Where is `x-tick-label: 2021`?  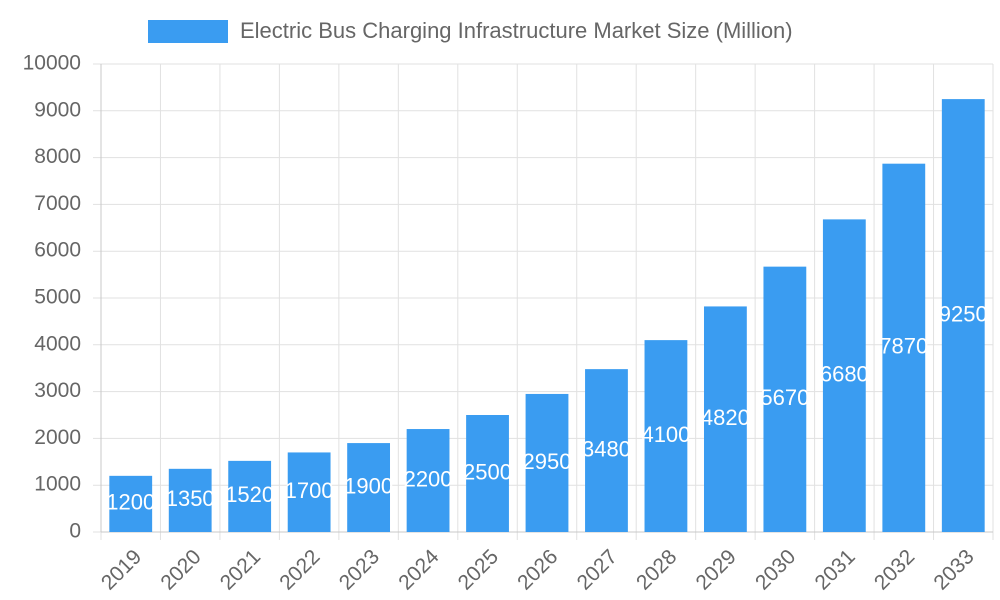
x-tick-label: 2021 is located at coordinates (240, 569).